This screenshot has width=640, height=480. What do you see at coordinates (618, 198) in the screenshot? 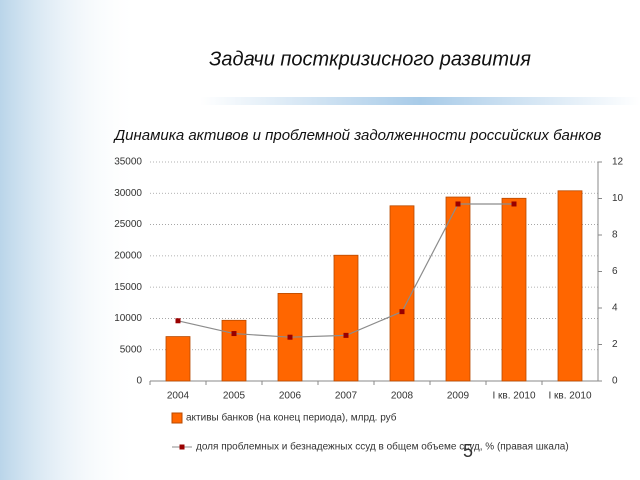
I see `y2-tick-label: 10` at bounding box center [618, 198].